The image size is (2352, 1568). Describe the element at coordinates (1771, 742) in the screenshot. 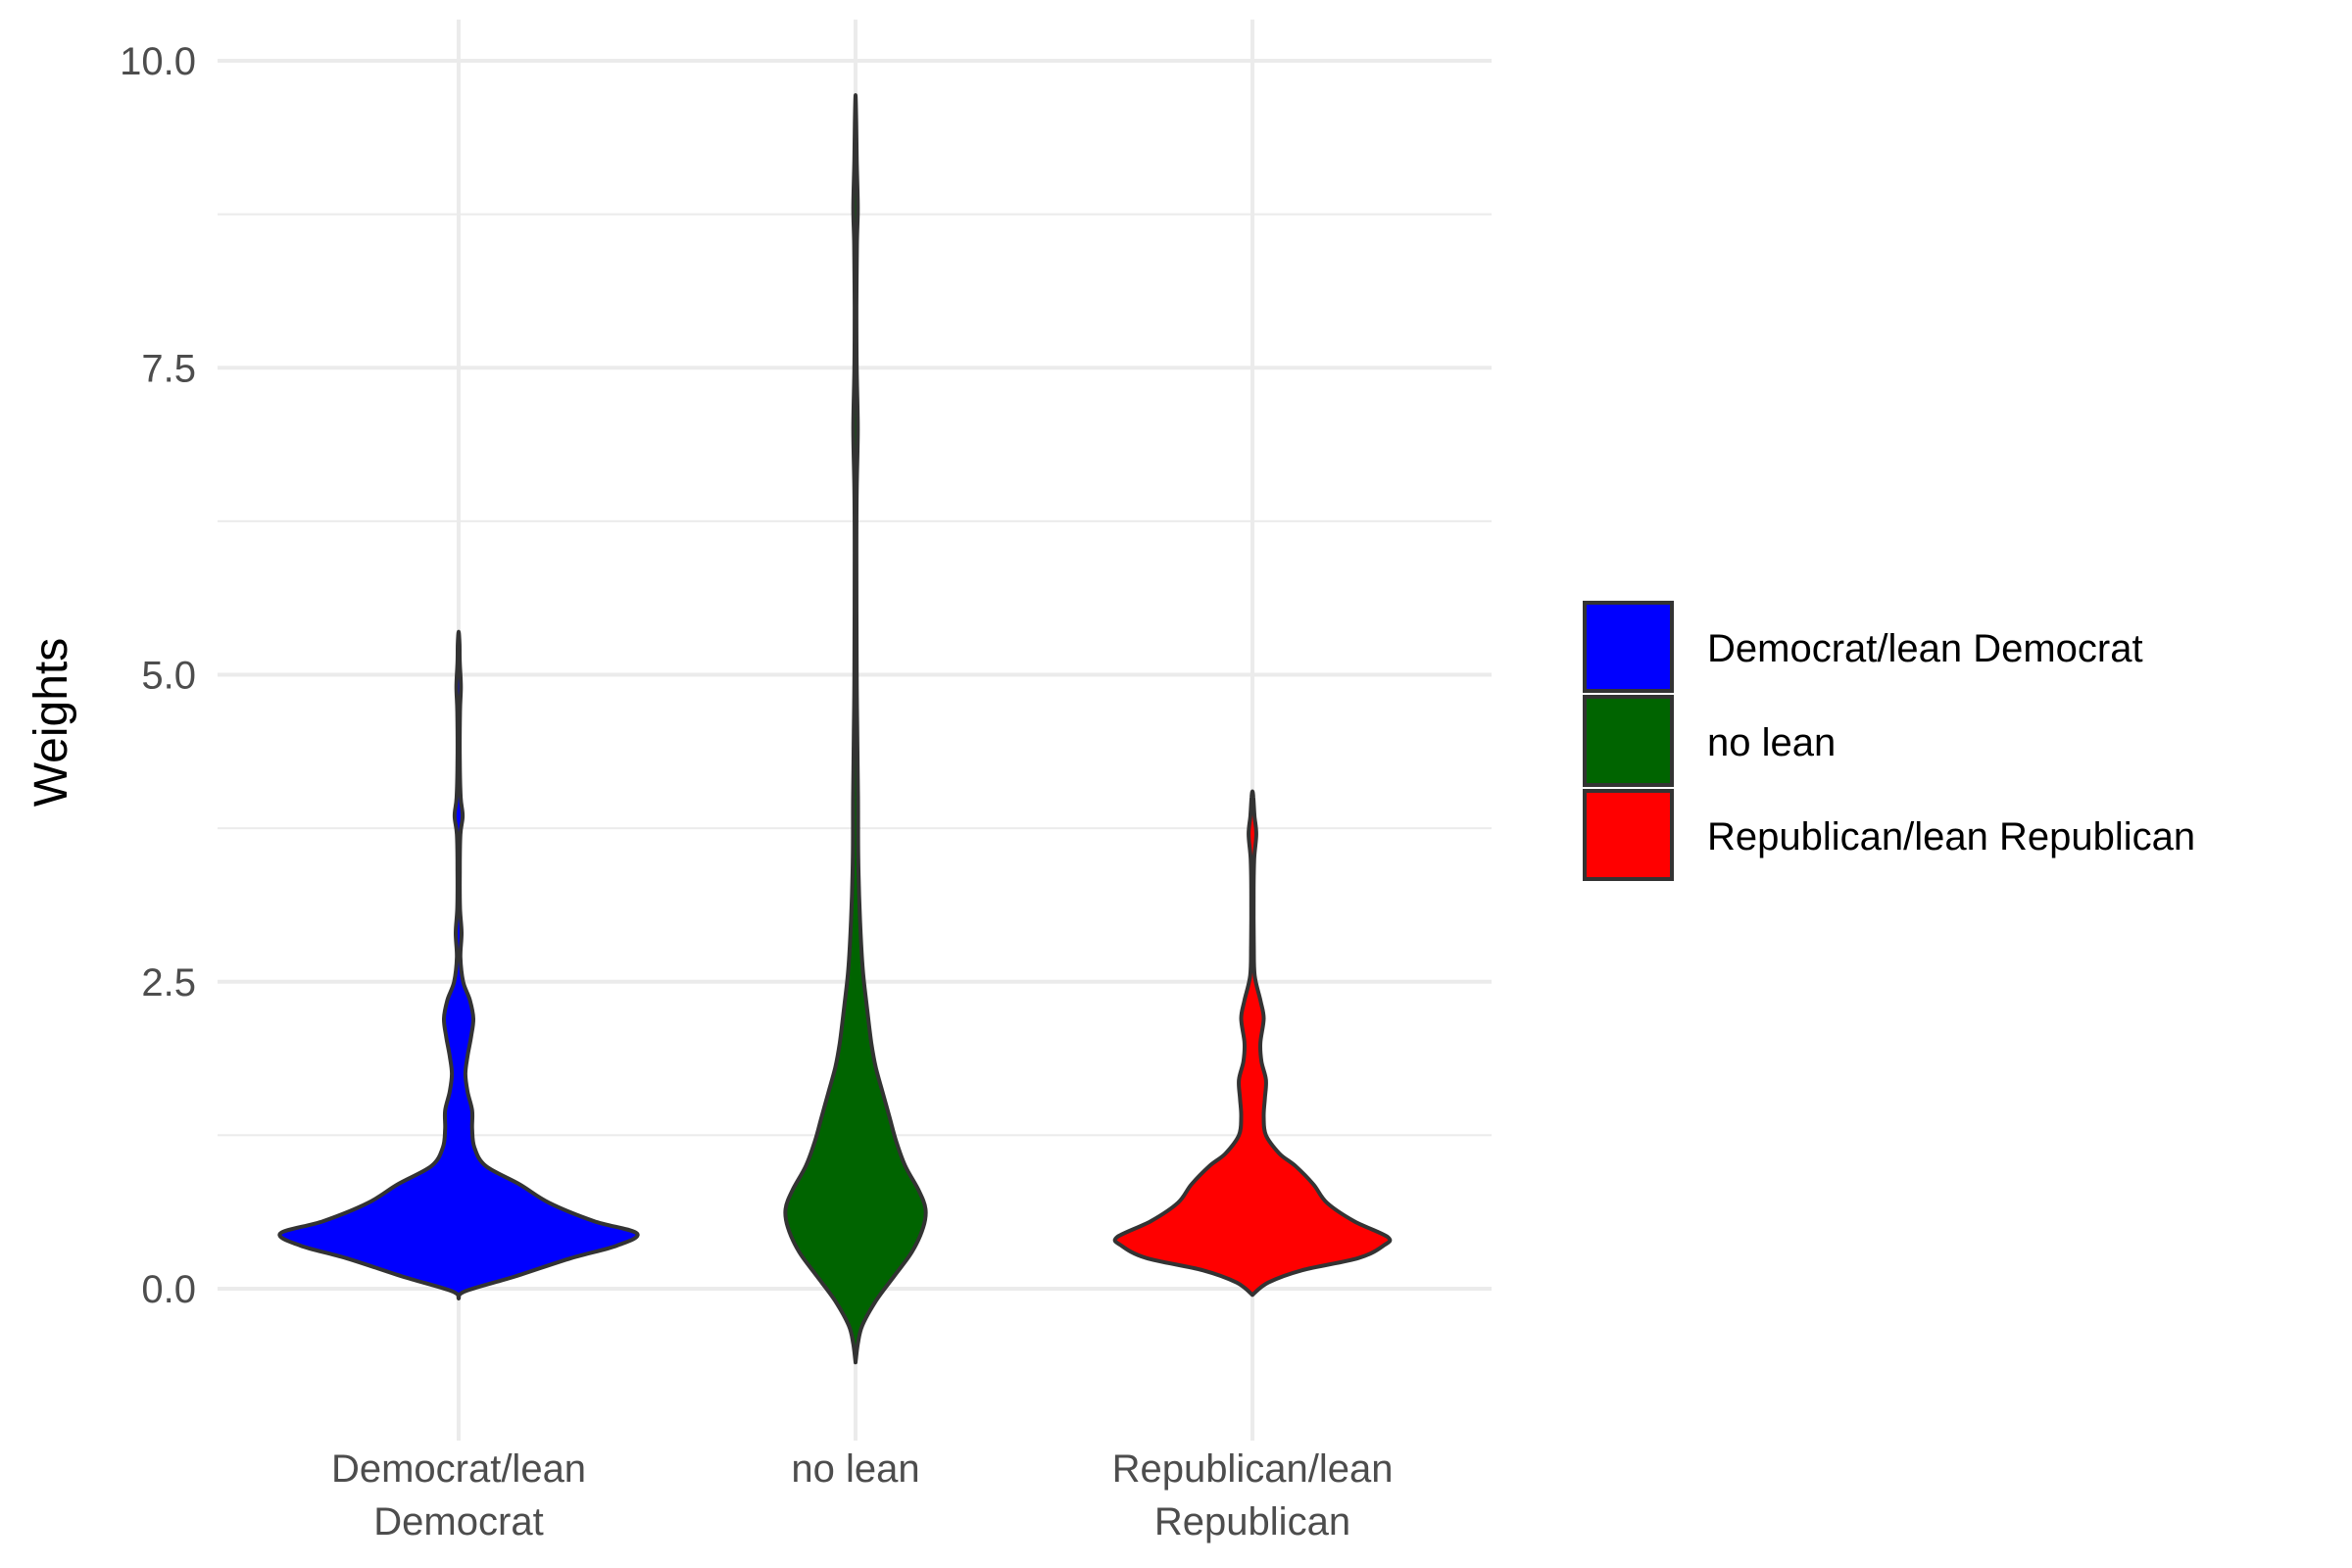

I see `legend-label: no lean` at that location.